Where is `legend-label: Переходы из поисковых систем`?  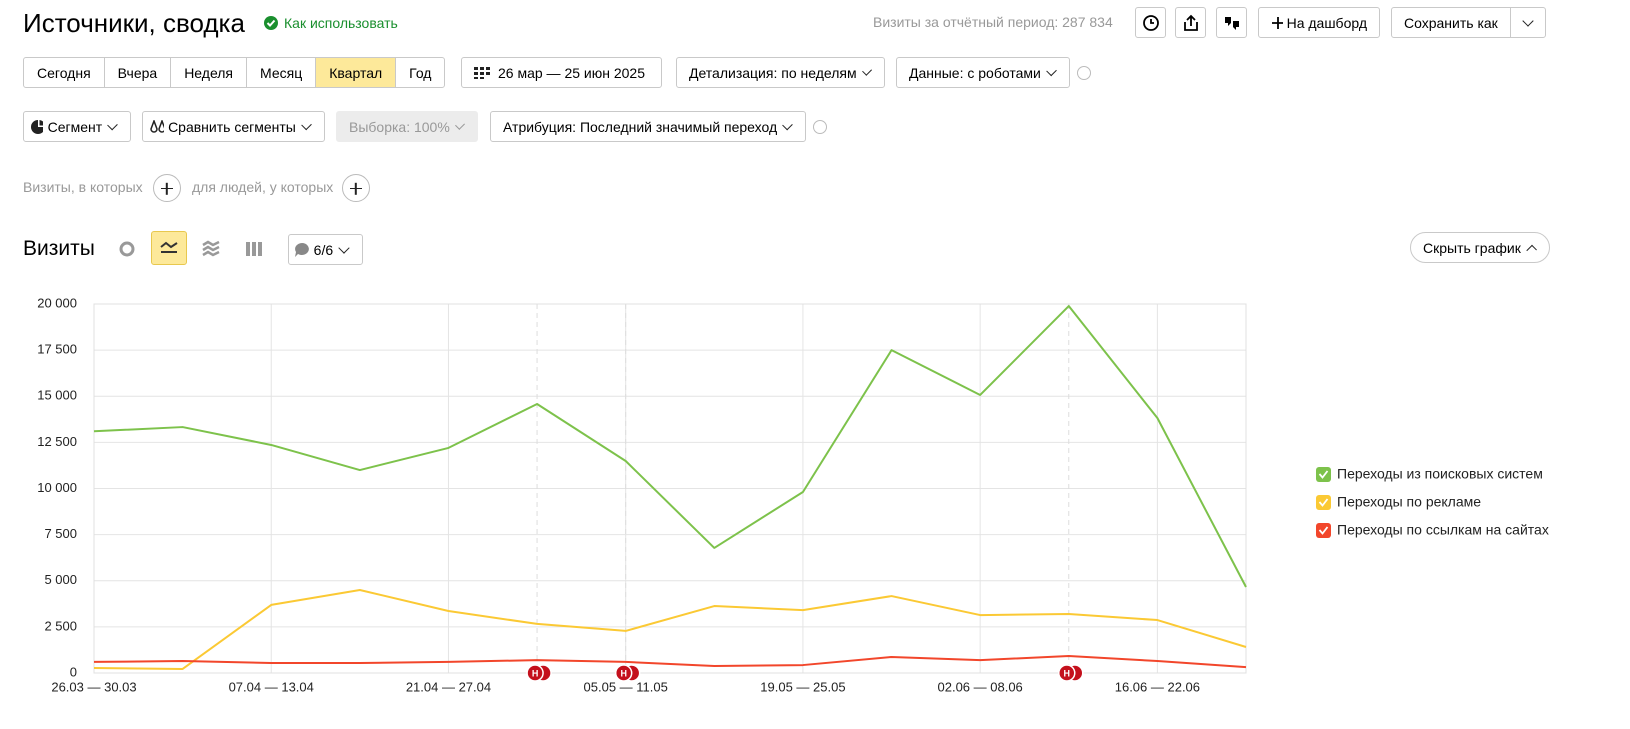 legend-label: Переходы из поисковых систем is located at coordinates (1440, 474).